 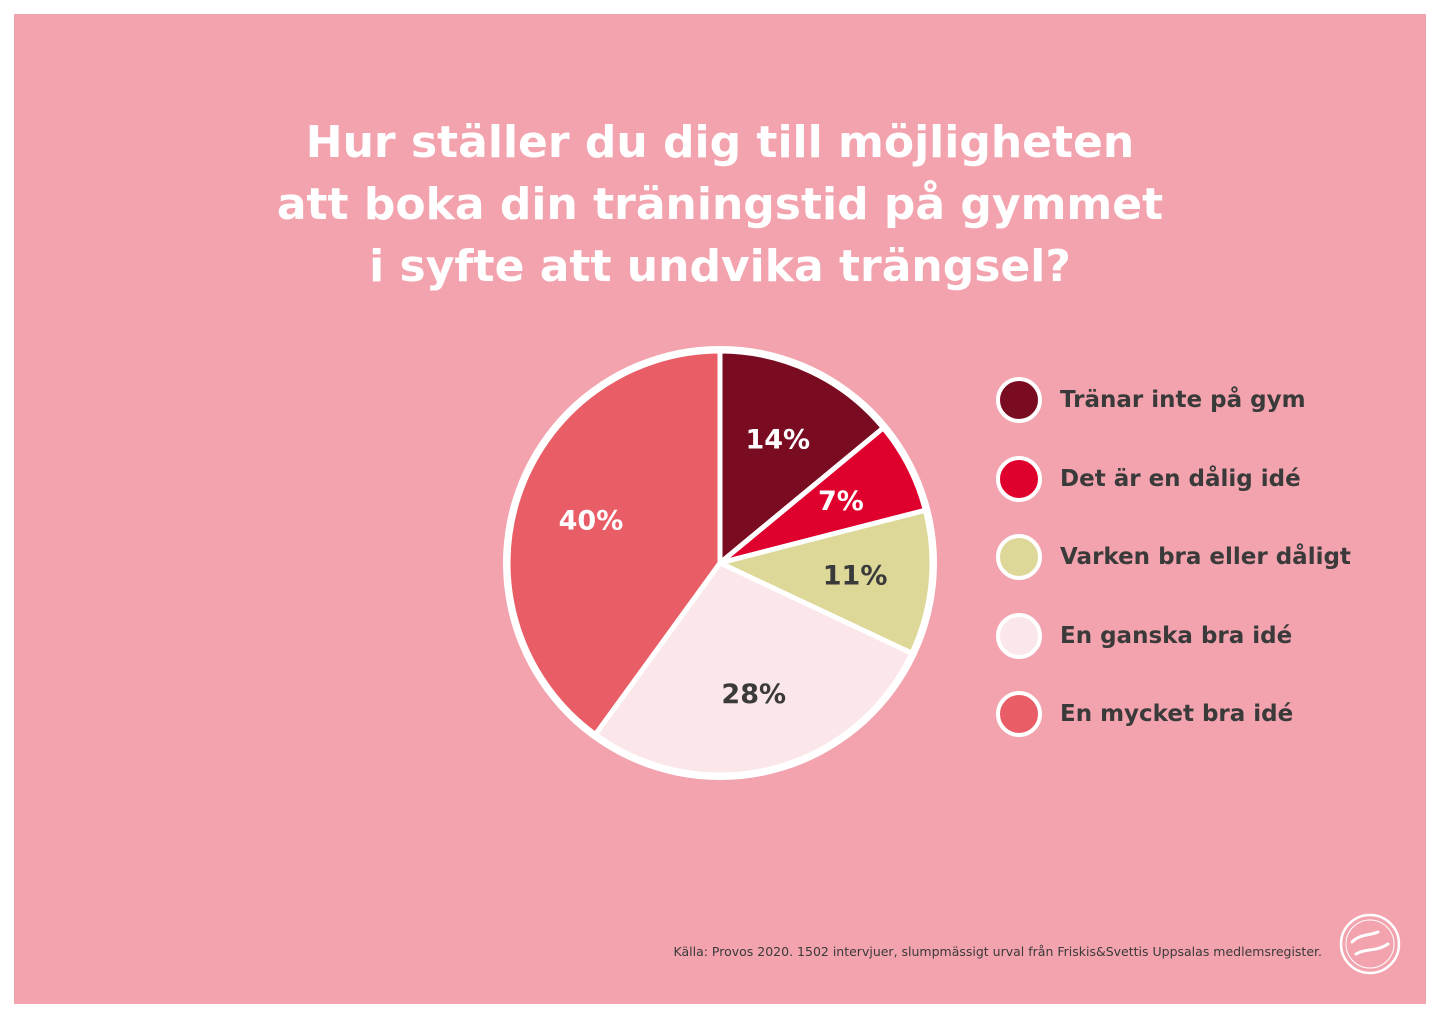 I want to click on legend-item-4: En ganska bra idé, so click(x=1173, y=636).